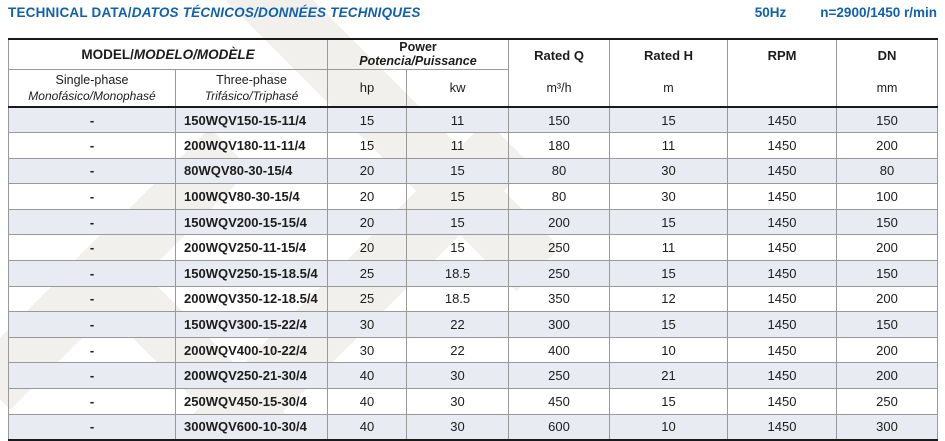 This screenshot has width=945, height=441. Describe the element at coordinates (559, 324) in the screenshot. I see `rated-q-cell: 300` at that location.